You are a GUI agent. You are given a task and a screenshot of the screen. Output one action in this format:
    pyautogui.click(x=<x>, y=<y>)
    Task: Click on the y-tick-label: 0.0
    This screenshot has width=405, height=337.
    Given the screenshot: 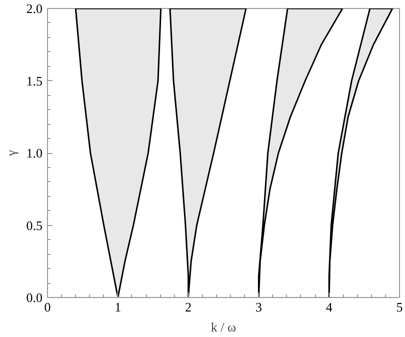 What is the action you would take?
    pyautogui.click(x=34, y=297)
    